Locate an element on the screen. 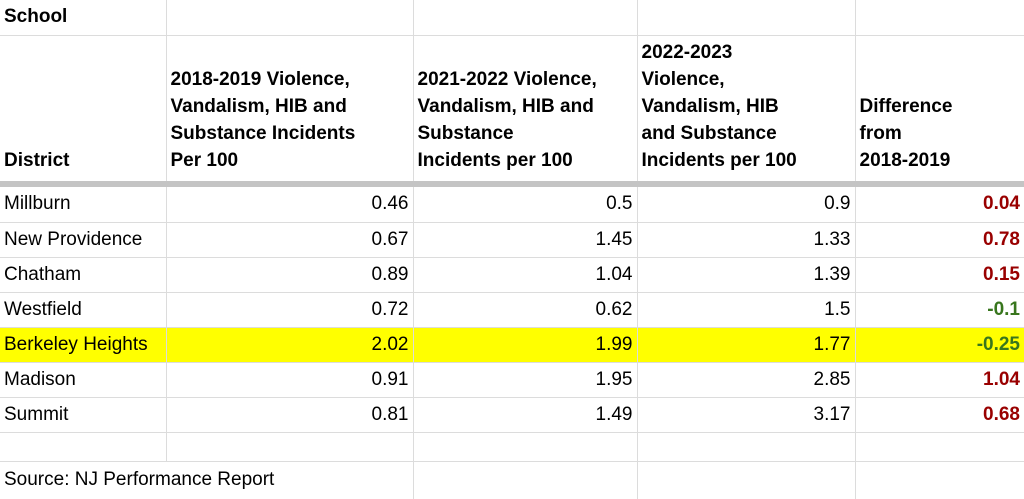 The image size is (1024, 499). table-row: Millburn 0.46 0.5 0.9 0.04 is located at coordinates (512, 205).